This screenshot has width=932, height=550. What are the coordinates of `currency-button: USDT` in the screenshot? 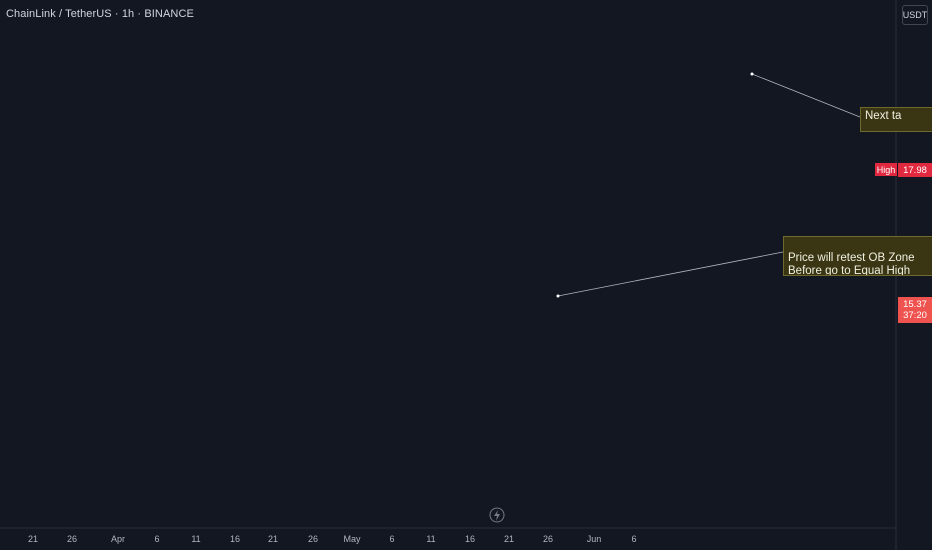 It's located at (915, 15).